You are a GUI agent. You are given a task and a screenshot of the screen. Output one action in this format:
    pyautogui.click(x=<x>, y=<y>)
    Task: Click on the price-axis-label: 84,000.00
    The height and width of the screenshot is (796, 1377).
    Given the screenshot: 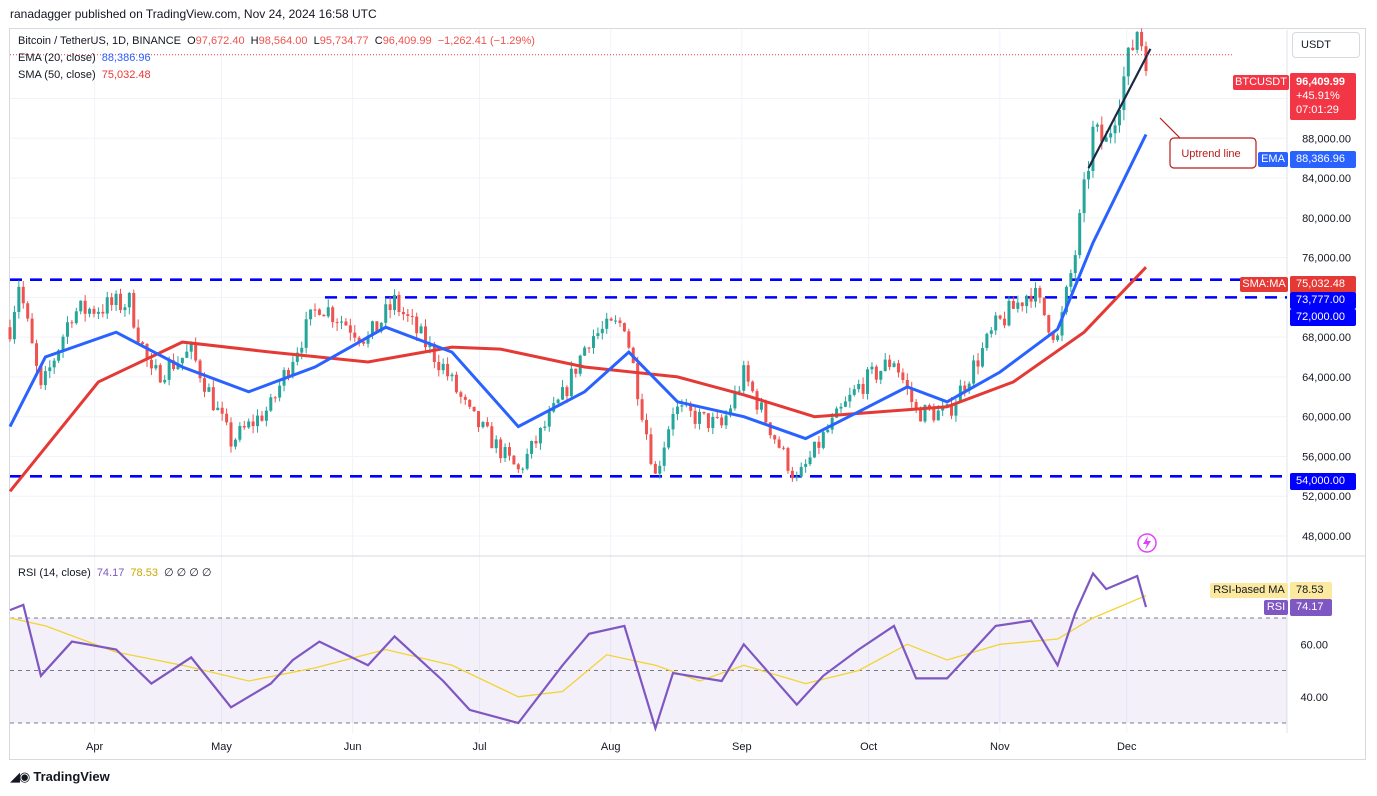 What is the action you would take?
    pyautogui.click(x=1326, y=179)
    